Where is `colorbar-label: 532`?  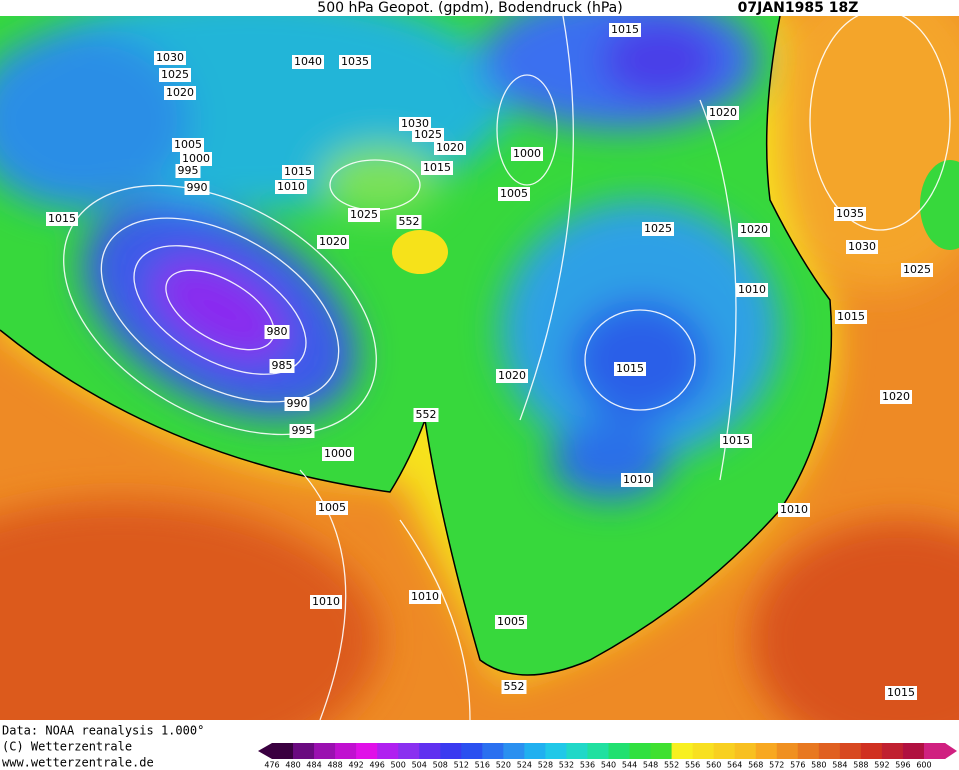 colorbar-label: 532 is located at coordinates (566, 765).